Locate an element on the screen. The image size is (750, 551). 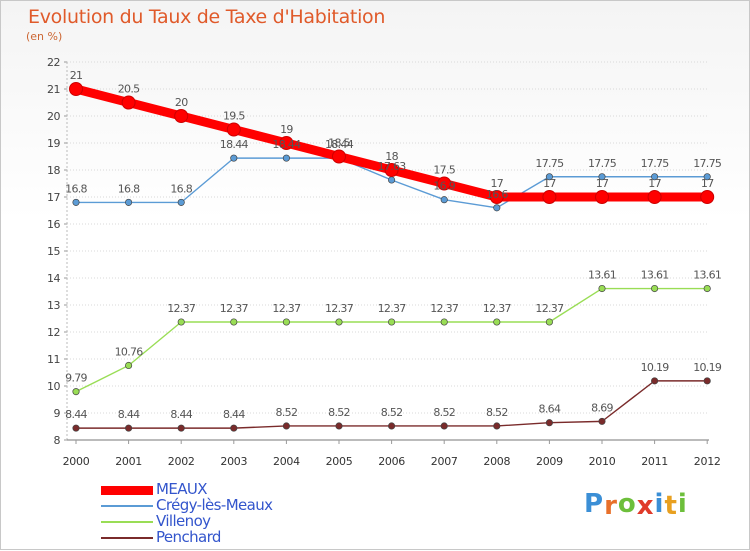
y-tick-label: 13 is located at coordinates (53, 305).